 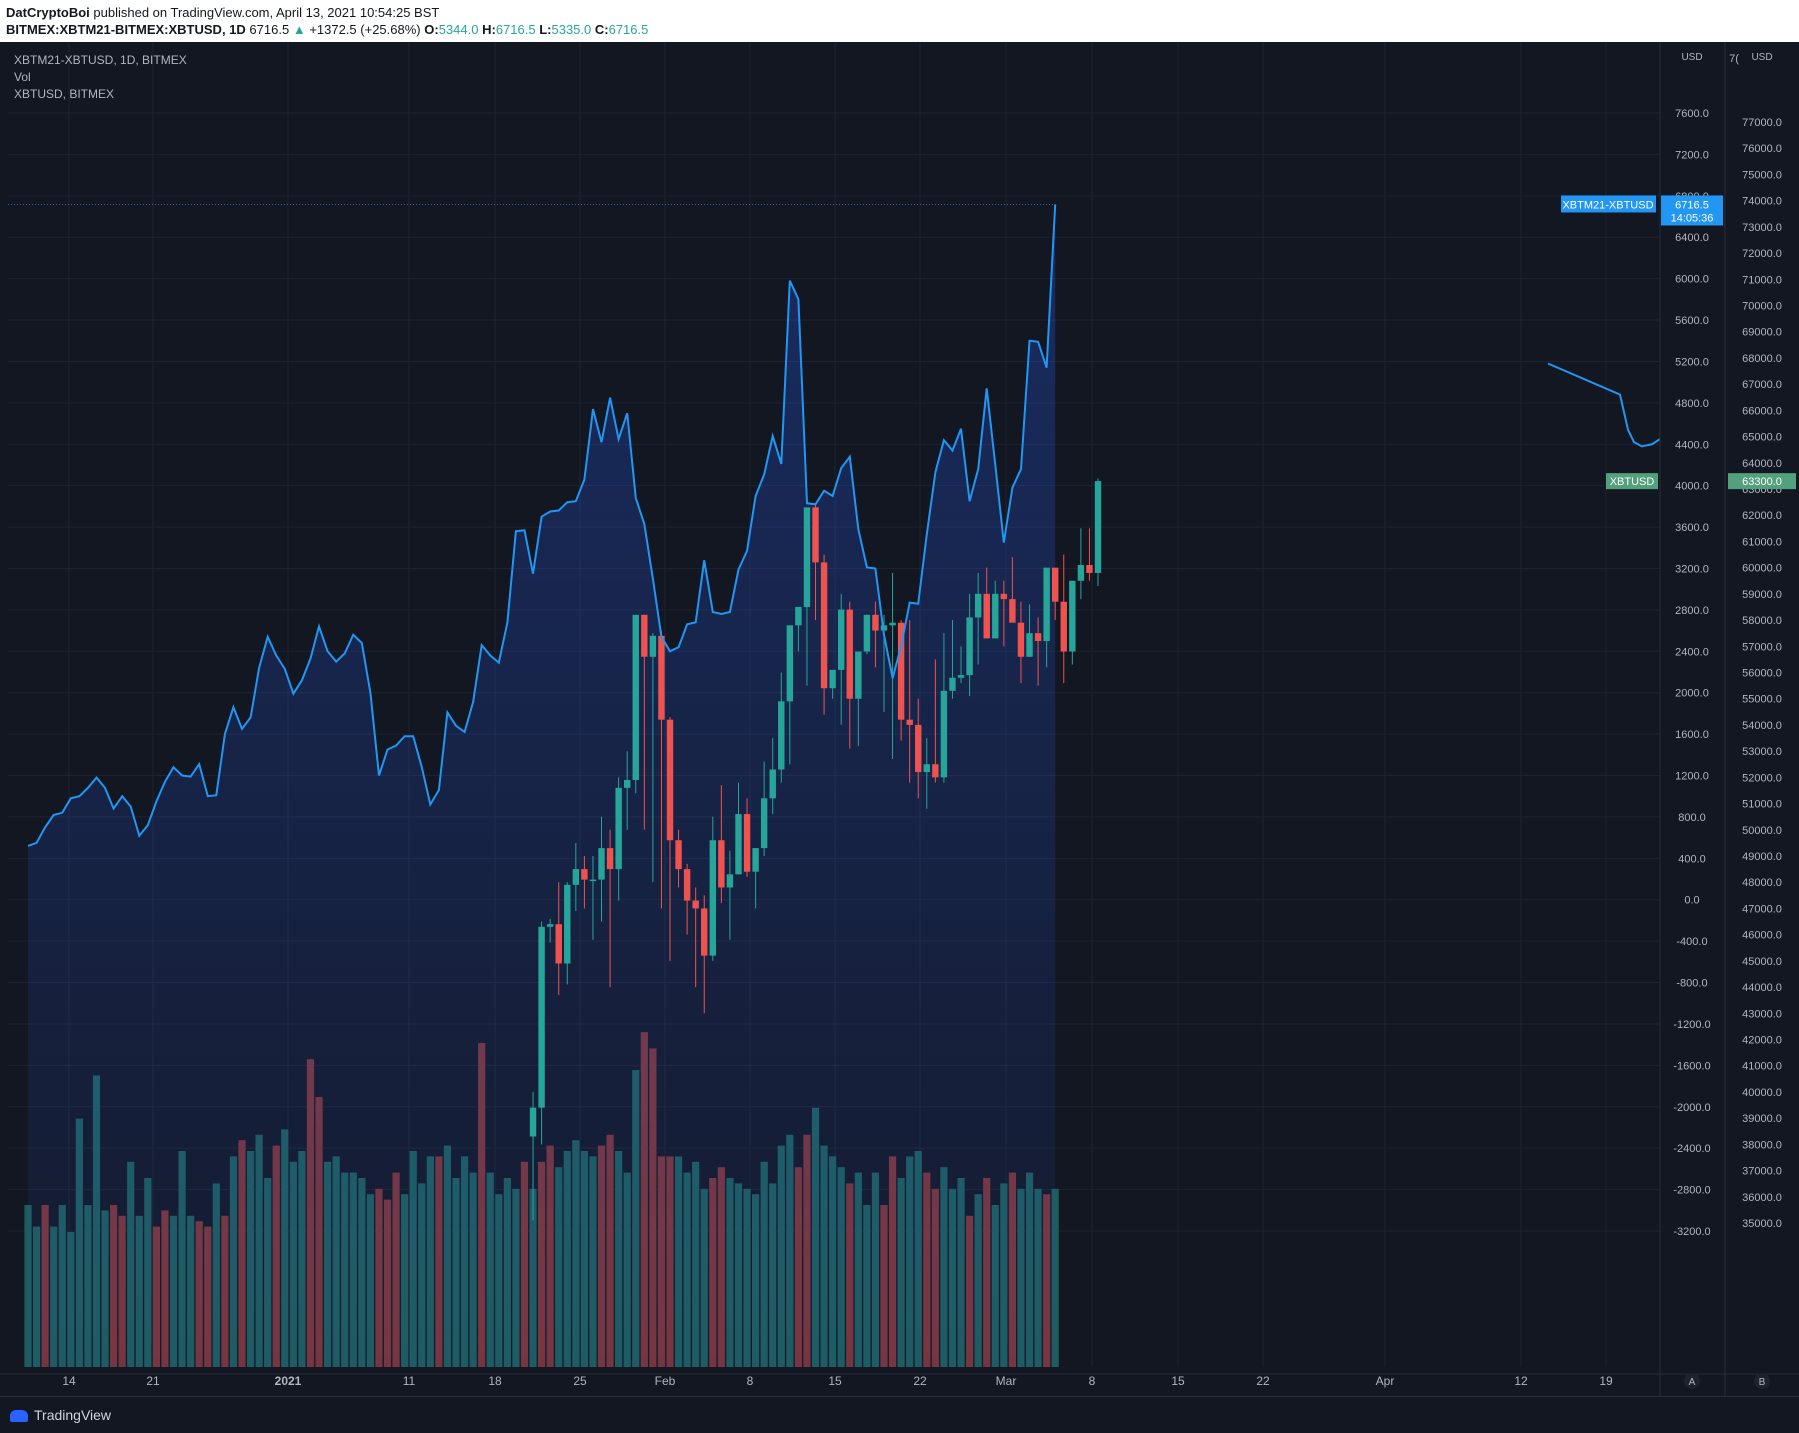 I want to click on spread-price-text: 6716.5, so click(x=1692, y=205).